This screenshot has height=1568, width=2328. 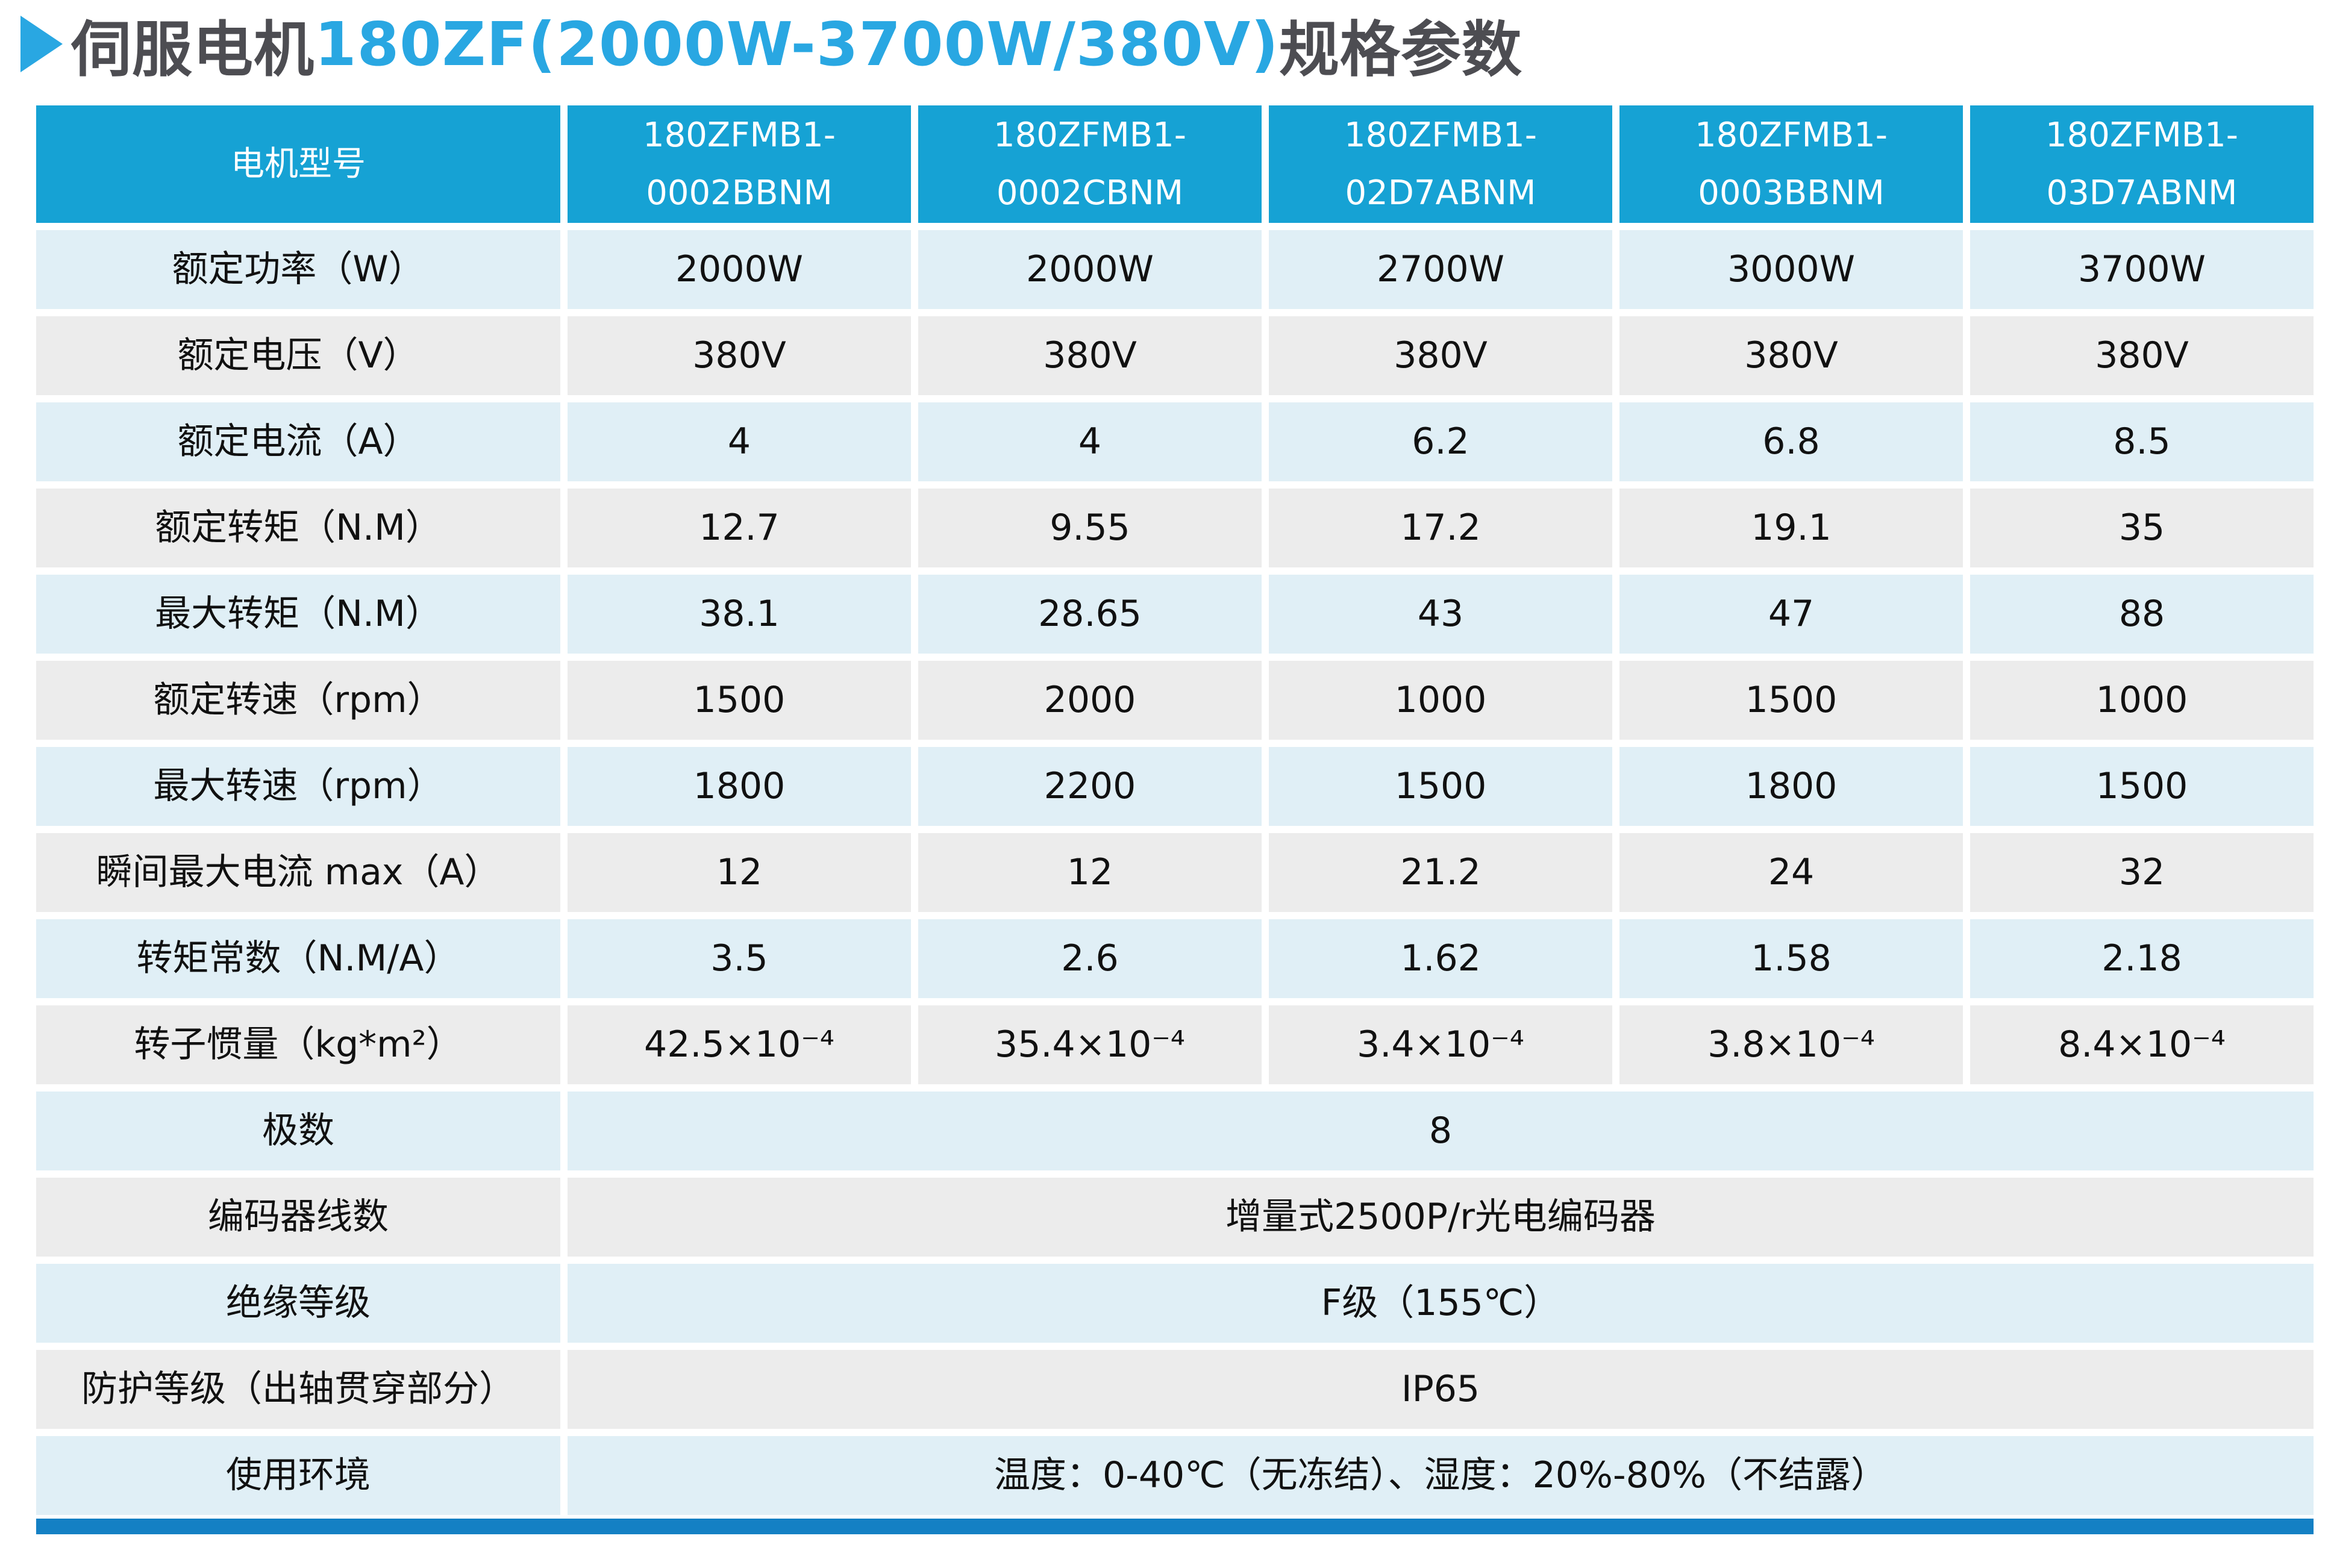 What do you see at coordinates (1791, 872) in the screenshot?
I see `spec-value-cell: 24` at bounding box center [1791, 872].